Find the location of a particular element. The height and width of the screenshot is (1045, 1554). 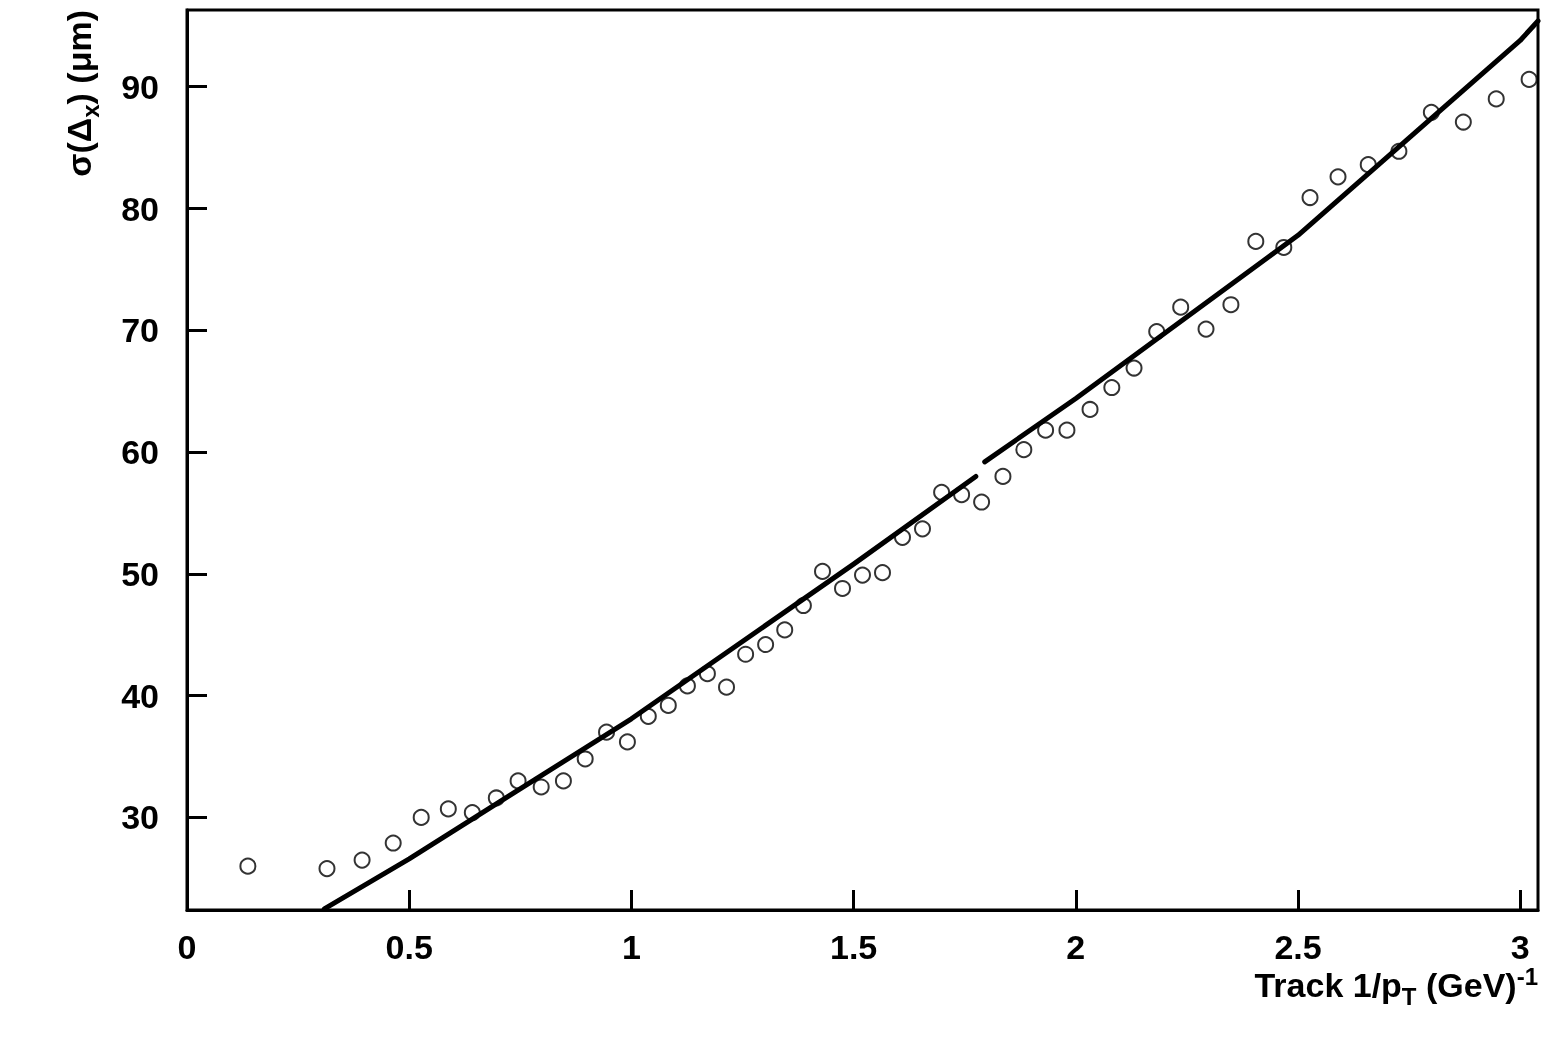

x-tick-label: 1.5 is located at coordinates (853, 947).